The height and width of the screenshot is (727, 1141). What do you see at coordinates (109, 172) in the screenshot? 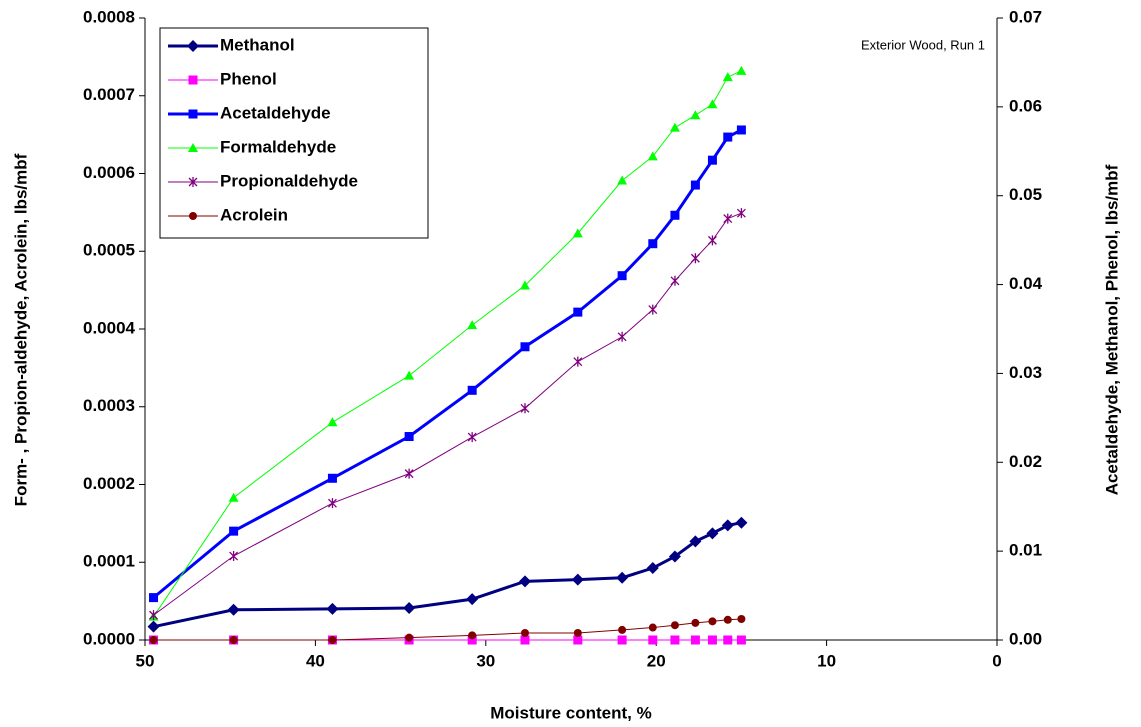
I see `y-tick-label: 0.0006` at bounding box center [109, 172].